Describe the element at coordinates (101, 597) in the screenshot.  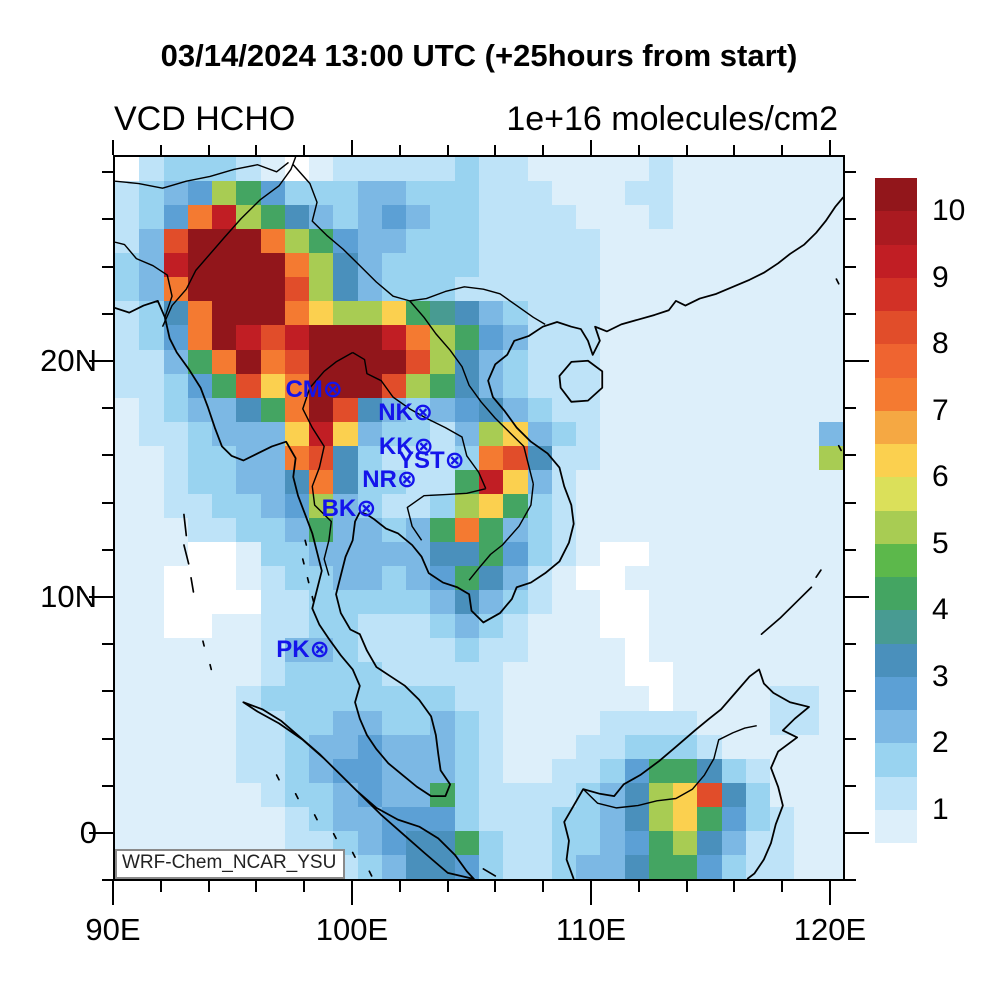
I see `tick-mark` at that location.